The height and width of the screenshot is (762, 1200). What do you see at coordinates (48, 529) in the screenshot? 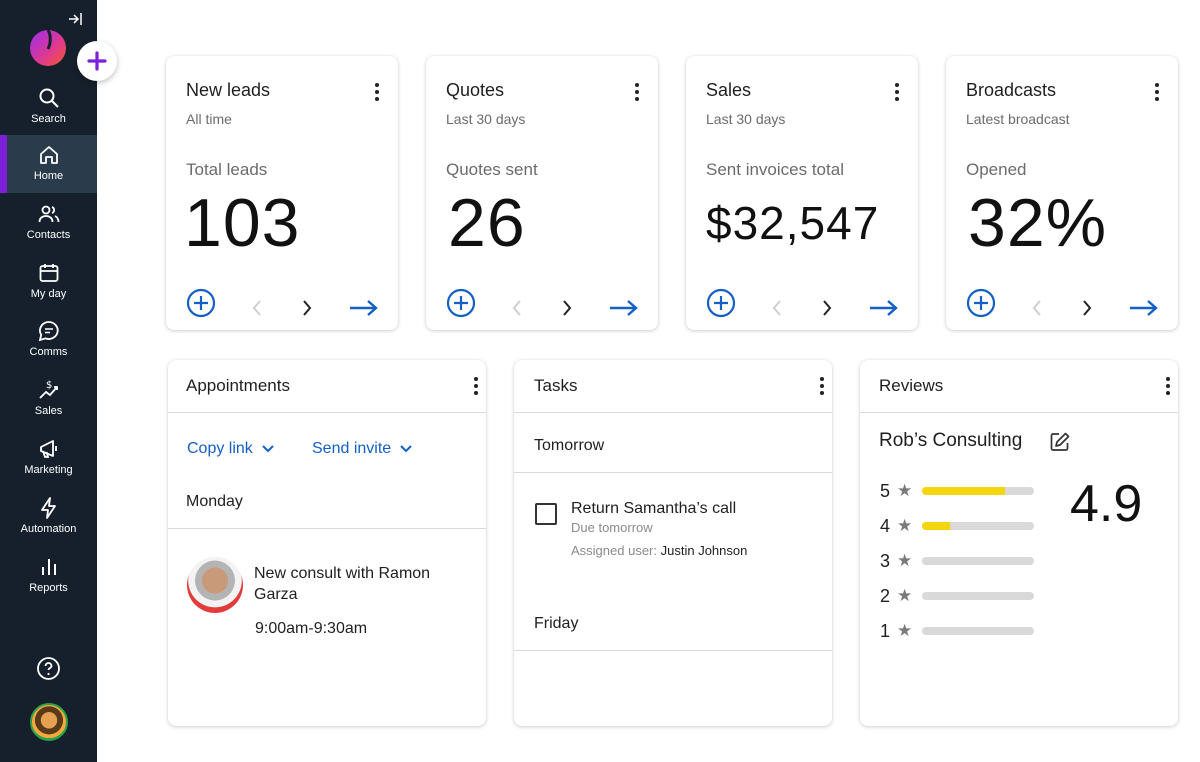
I see `sidebar-item-label: Automation` at bounding box center [48, 529].